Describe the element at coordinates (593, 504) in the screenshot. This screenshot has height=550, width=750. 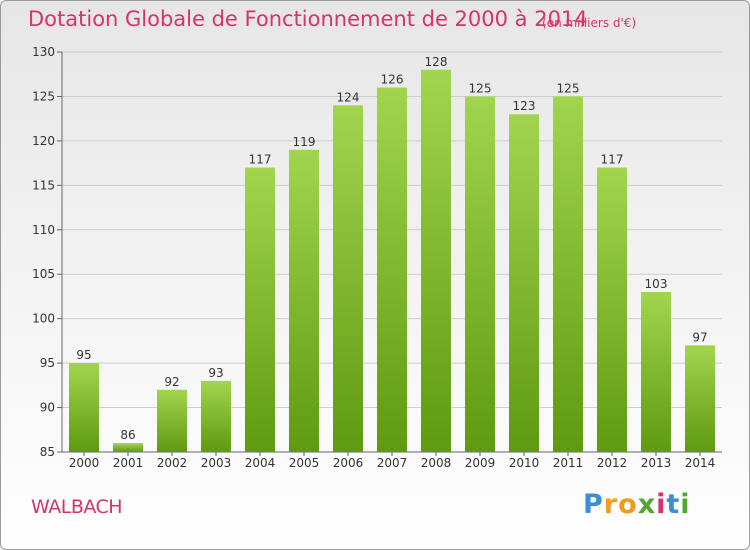
I see `logo-letter: P` at that location.